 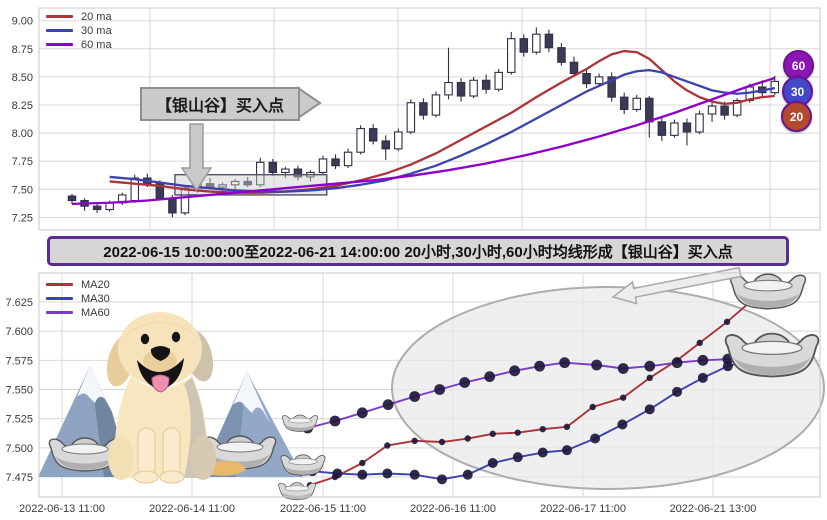 I want to click on legend-swatch-ma60, so click(x=59, y=312).